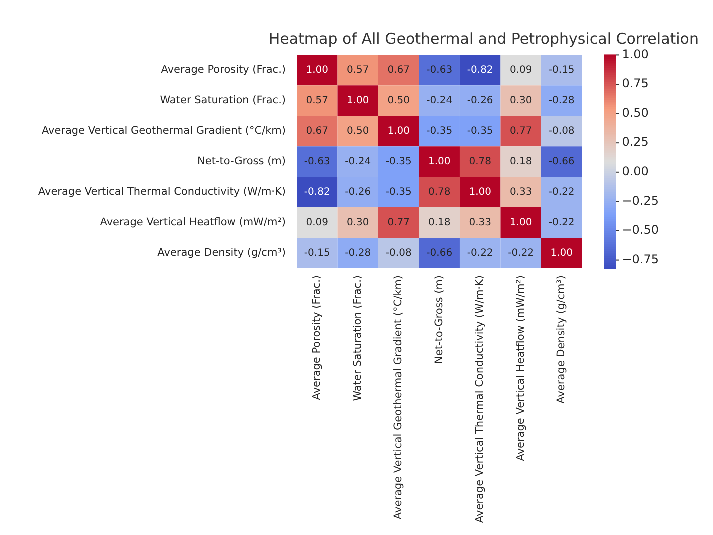  Describe the element at coordinates (164, 131) in the screenshot. I see `y-tick-label: Average Vertical Geothermal Gradient (°C/km)` at that location.